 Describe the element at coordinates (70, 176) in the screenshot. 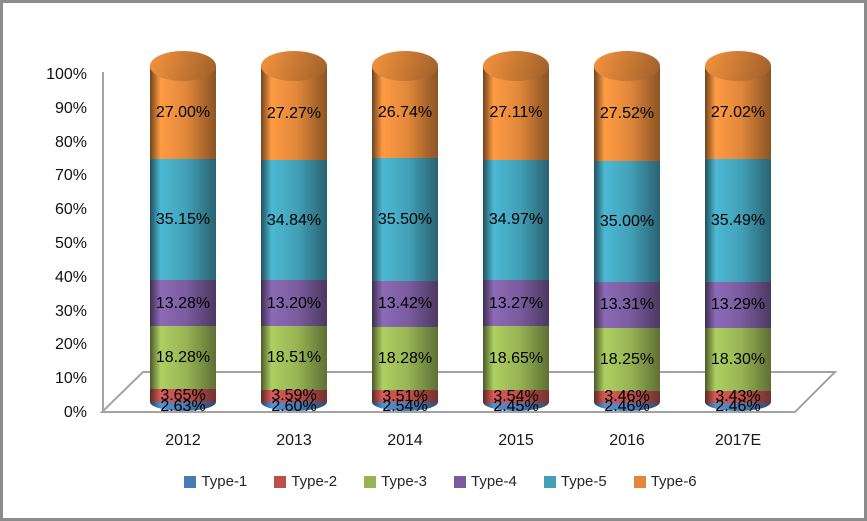

I see `y-tick-label: 70%` at that location.